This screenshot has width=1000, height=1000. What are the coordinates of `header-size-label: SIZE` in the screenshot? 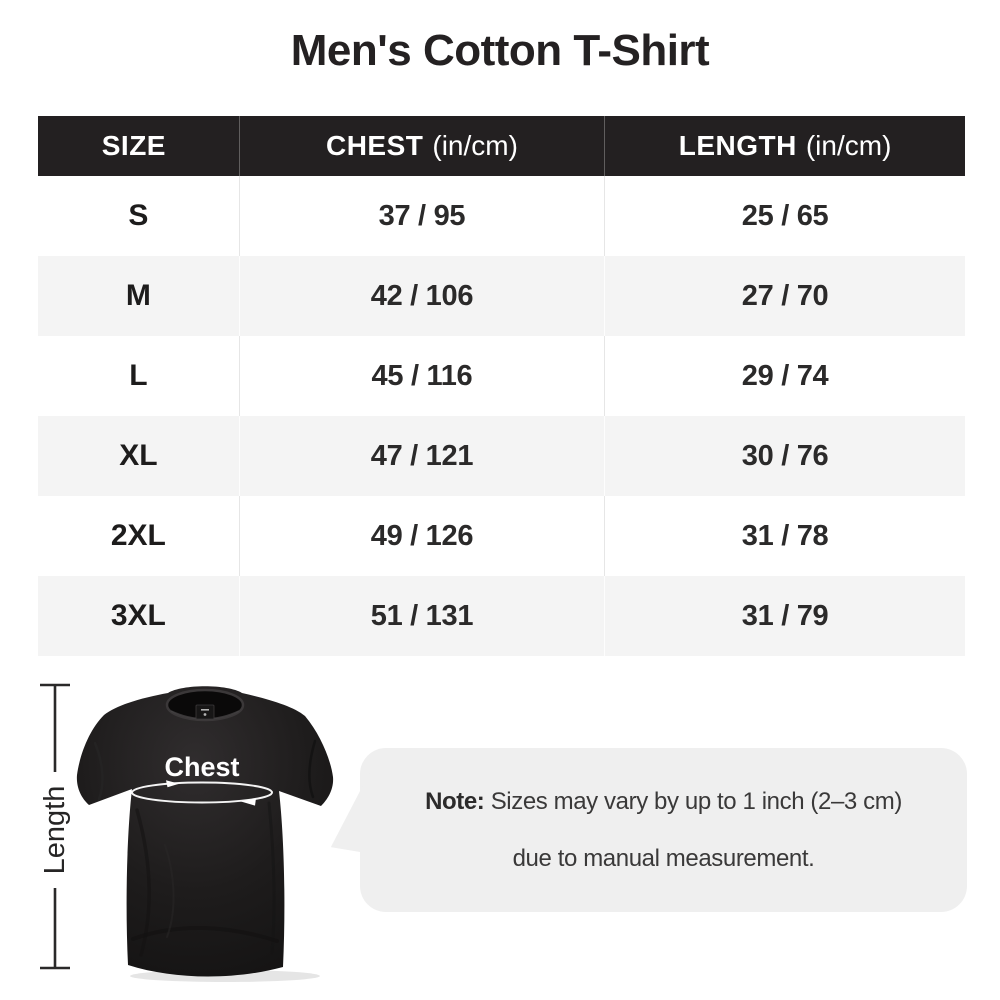 It's located at (133, 145).